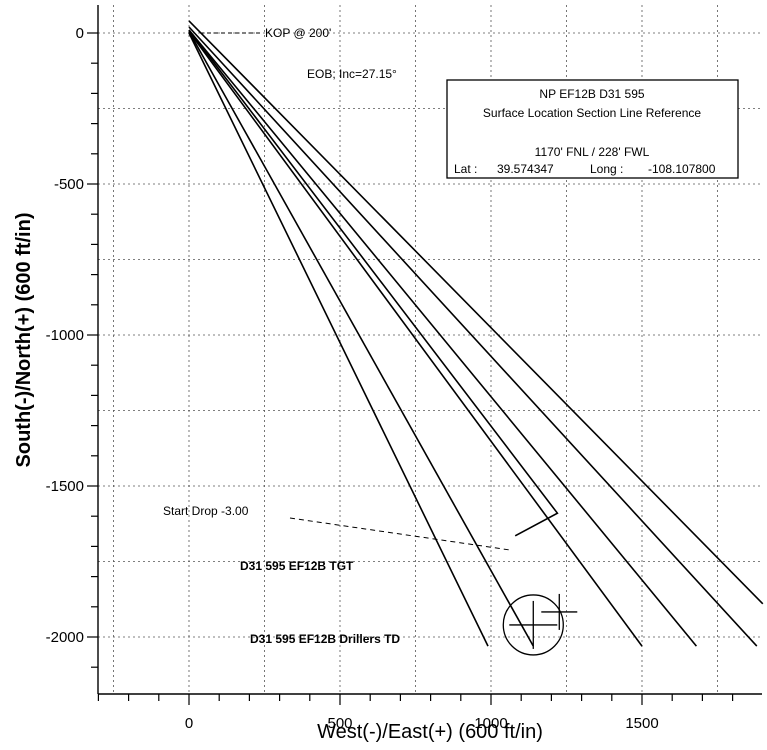 Image resolution: width=767 pixels, height=750 pixels. I want to click on y-tick-label: 0, so click(80, 33).